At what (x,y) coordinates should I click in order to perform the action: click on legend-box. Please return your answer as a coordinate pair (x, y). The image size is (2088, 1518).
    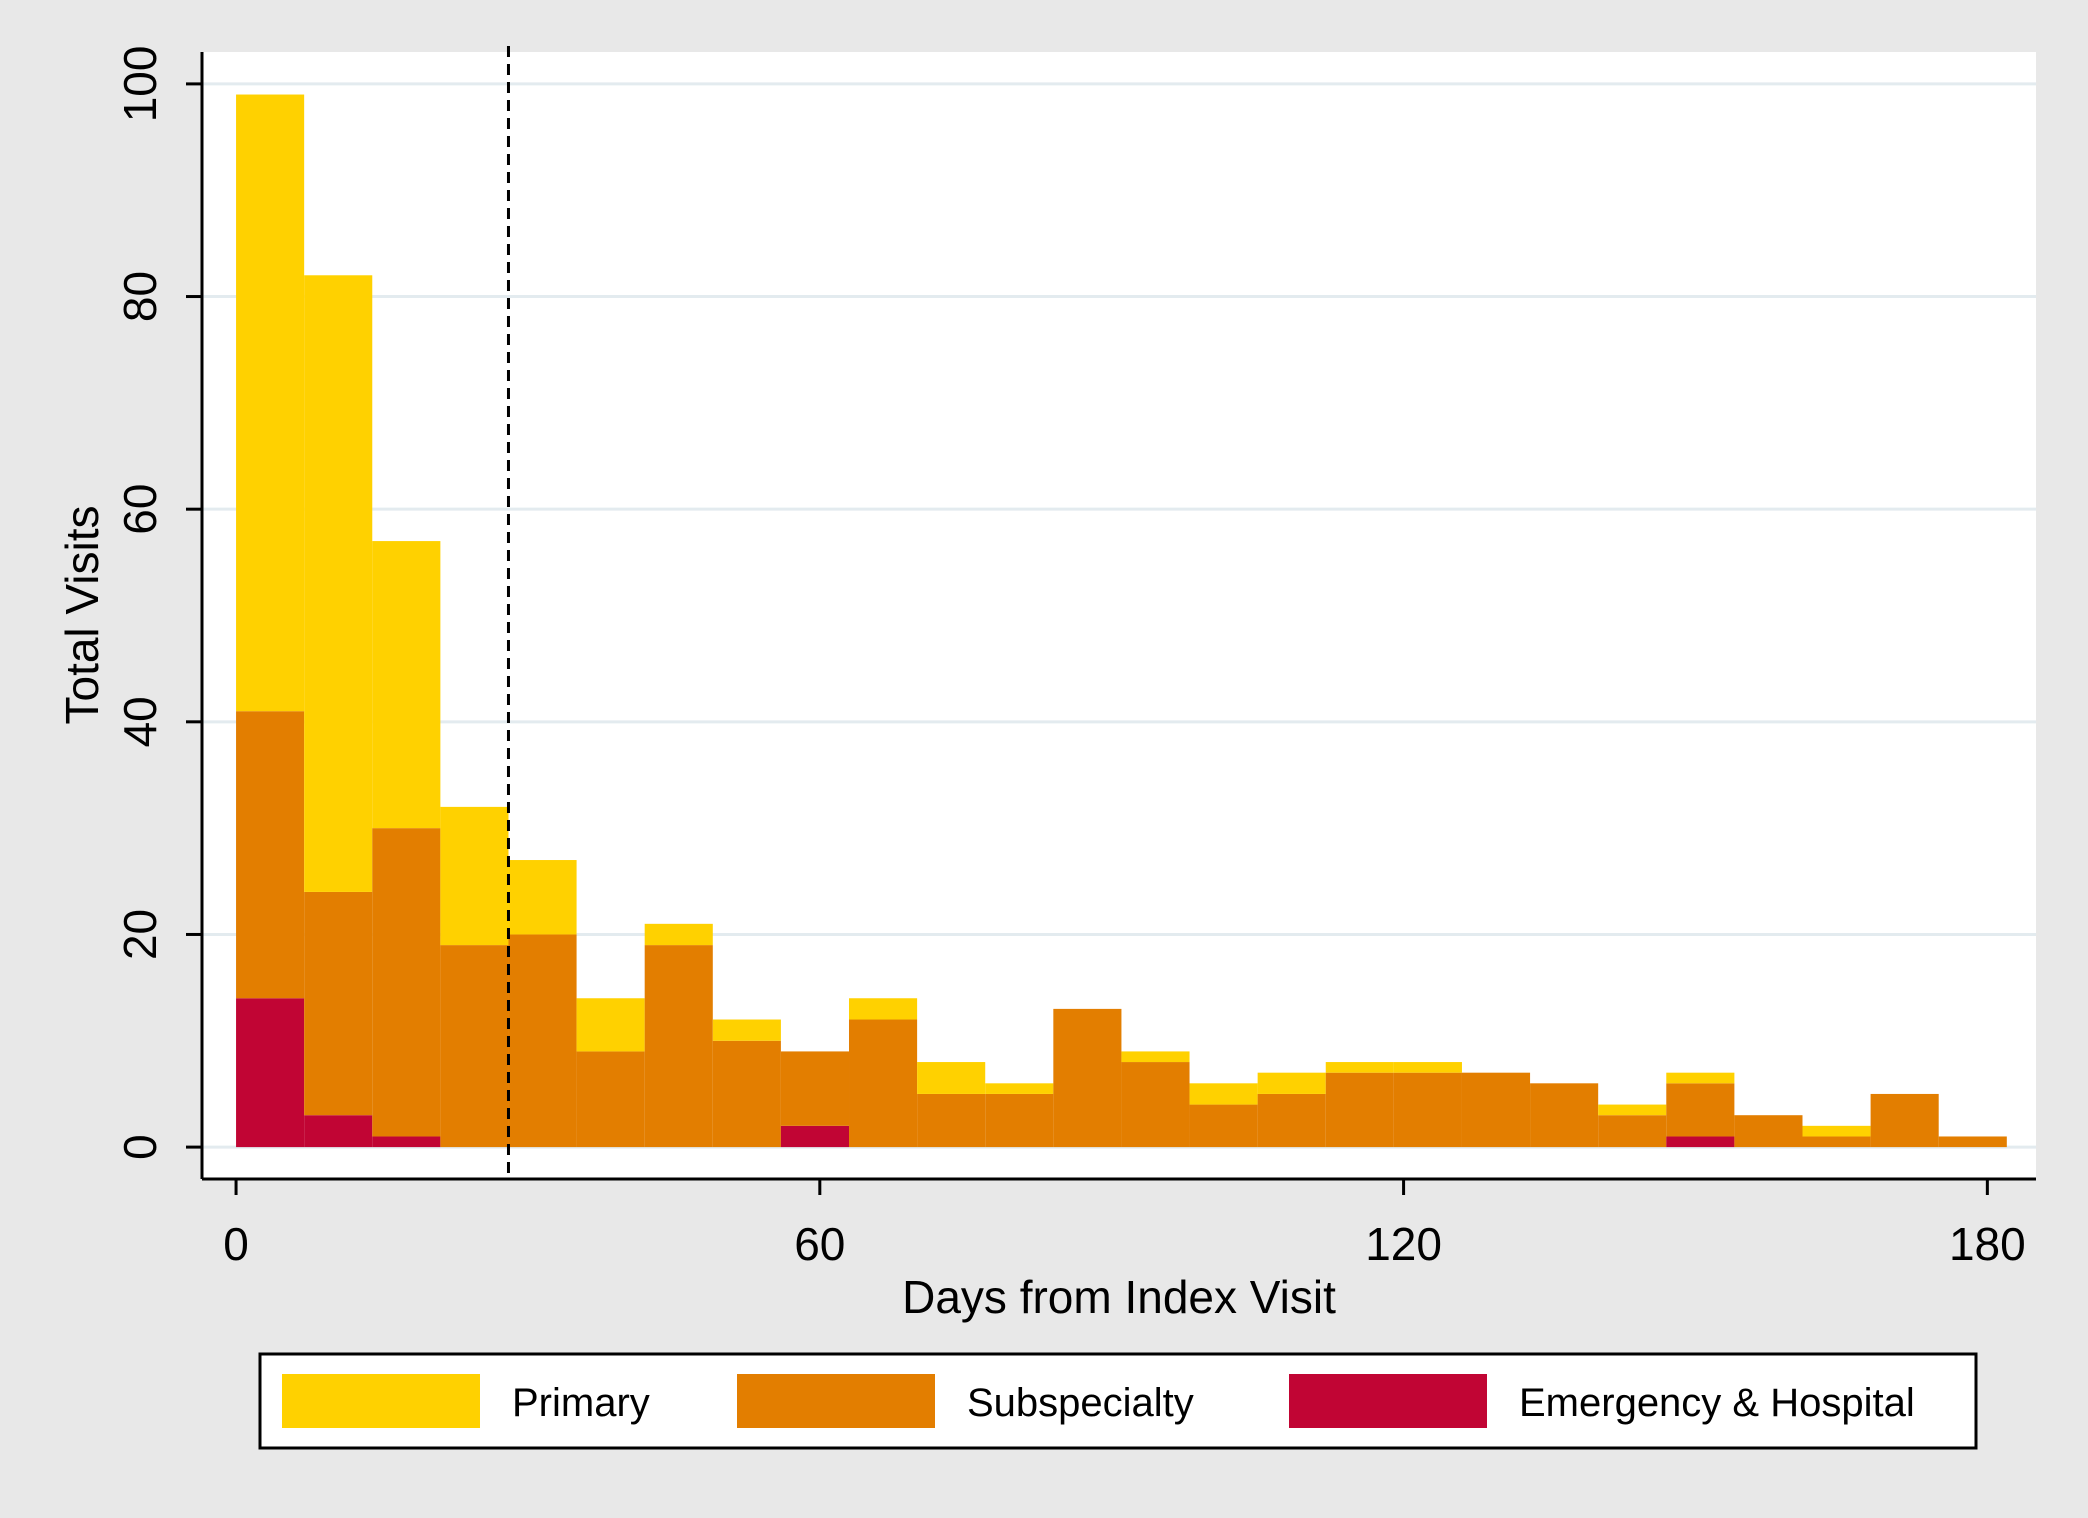
    Looking at the image, I should click on (1118, 1401).